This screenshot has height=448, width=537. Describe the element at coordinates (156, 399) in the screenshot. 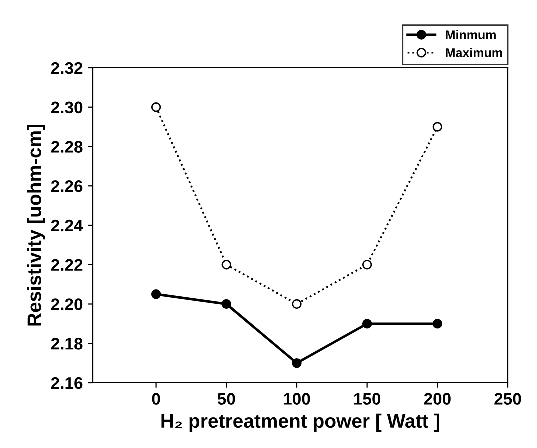

I see `x-tick-label: 0` at that location.